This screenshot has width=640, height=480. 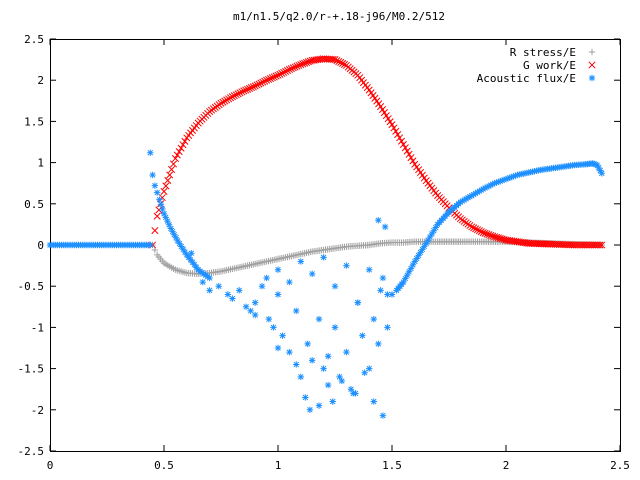 I want to click on legend-label: R stress/E, so click(x=543, y=52).